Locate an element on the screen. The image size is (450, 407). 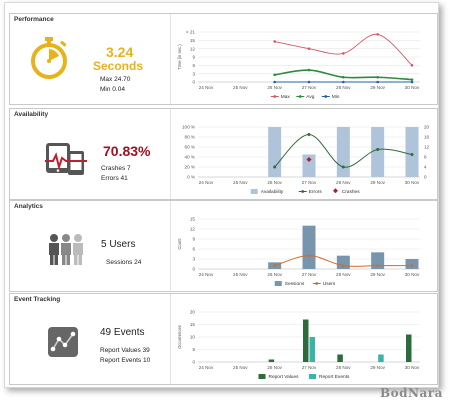
availability-errors: Errors 41 is located at coordinates (114, 178).